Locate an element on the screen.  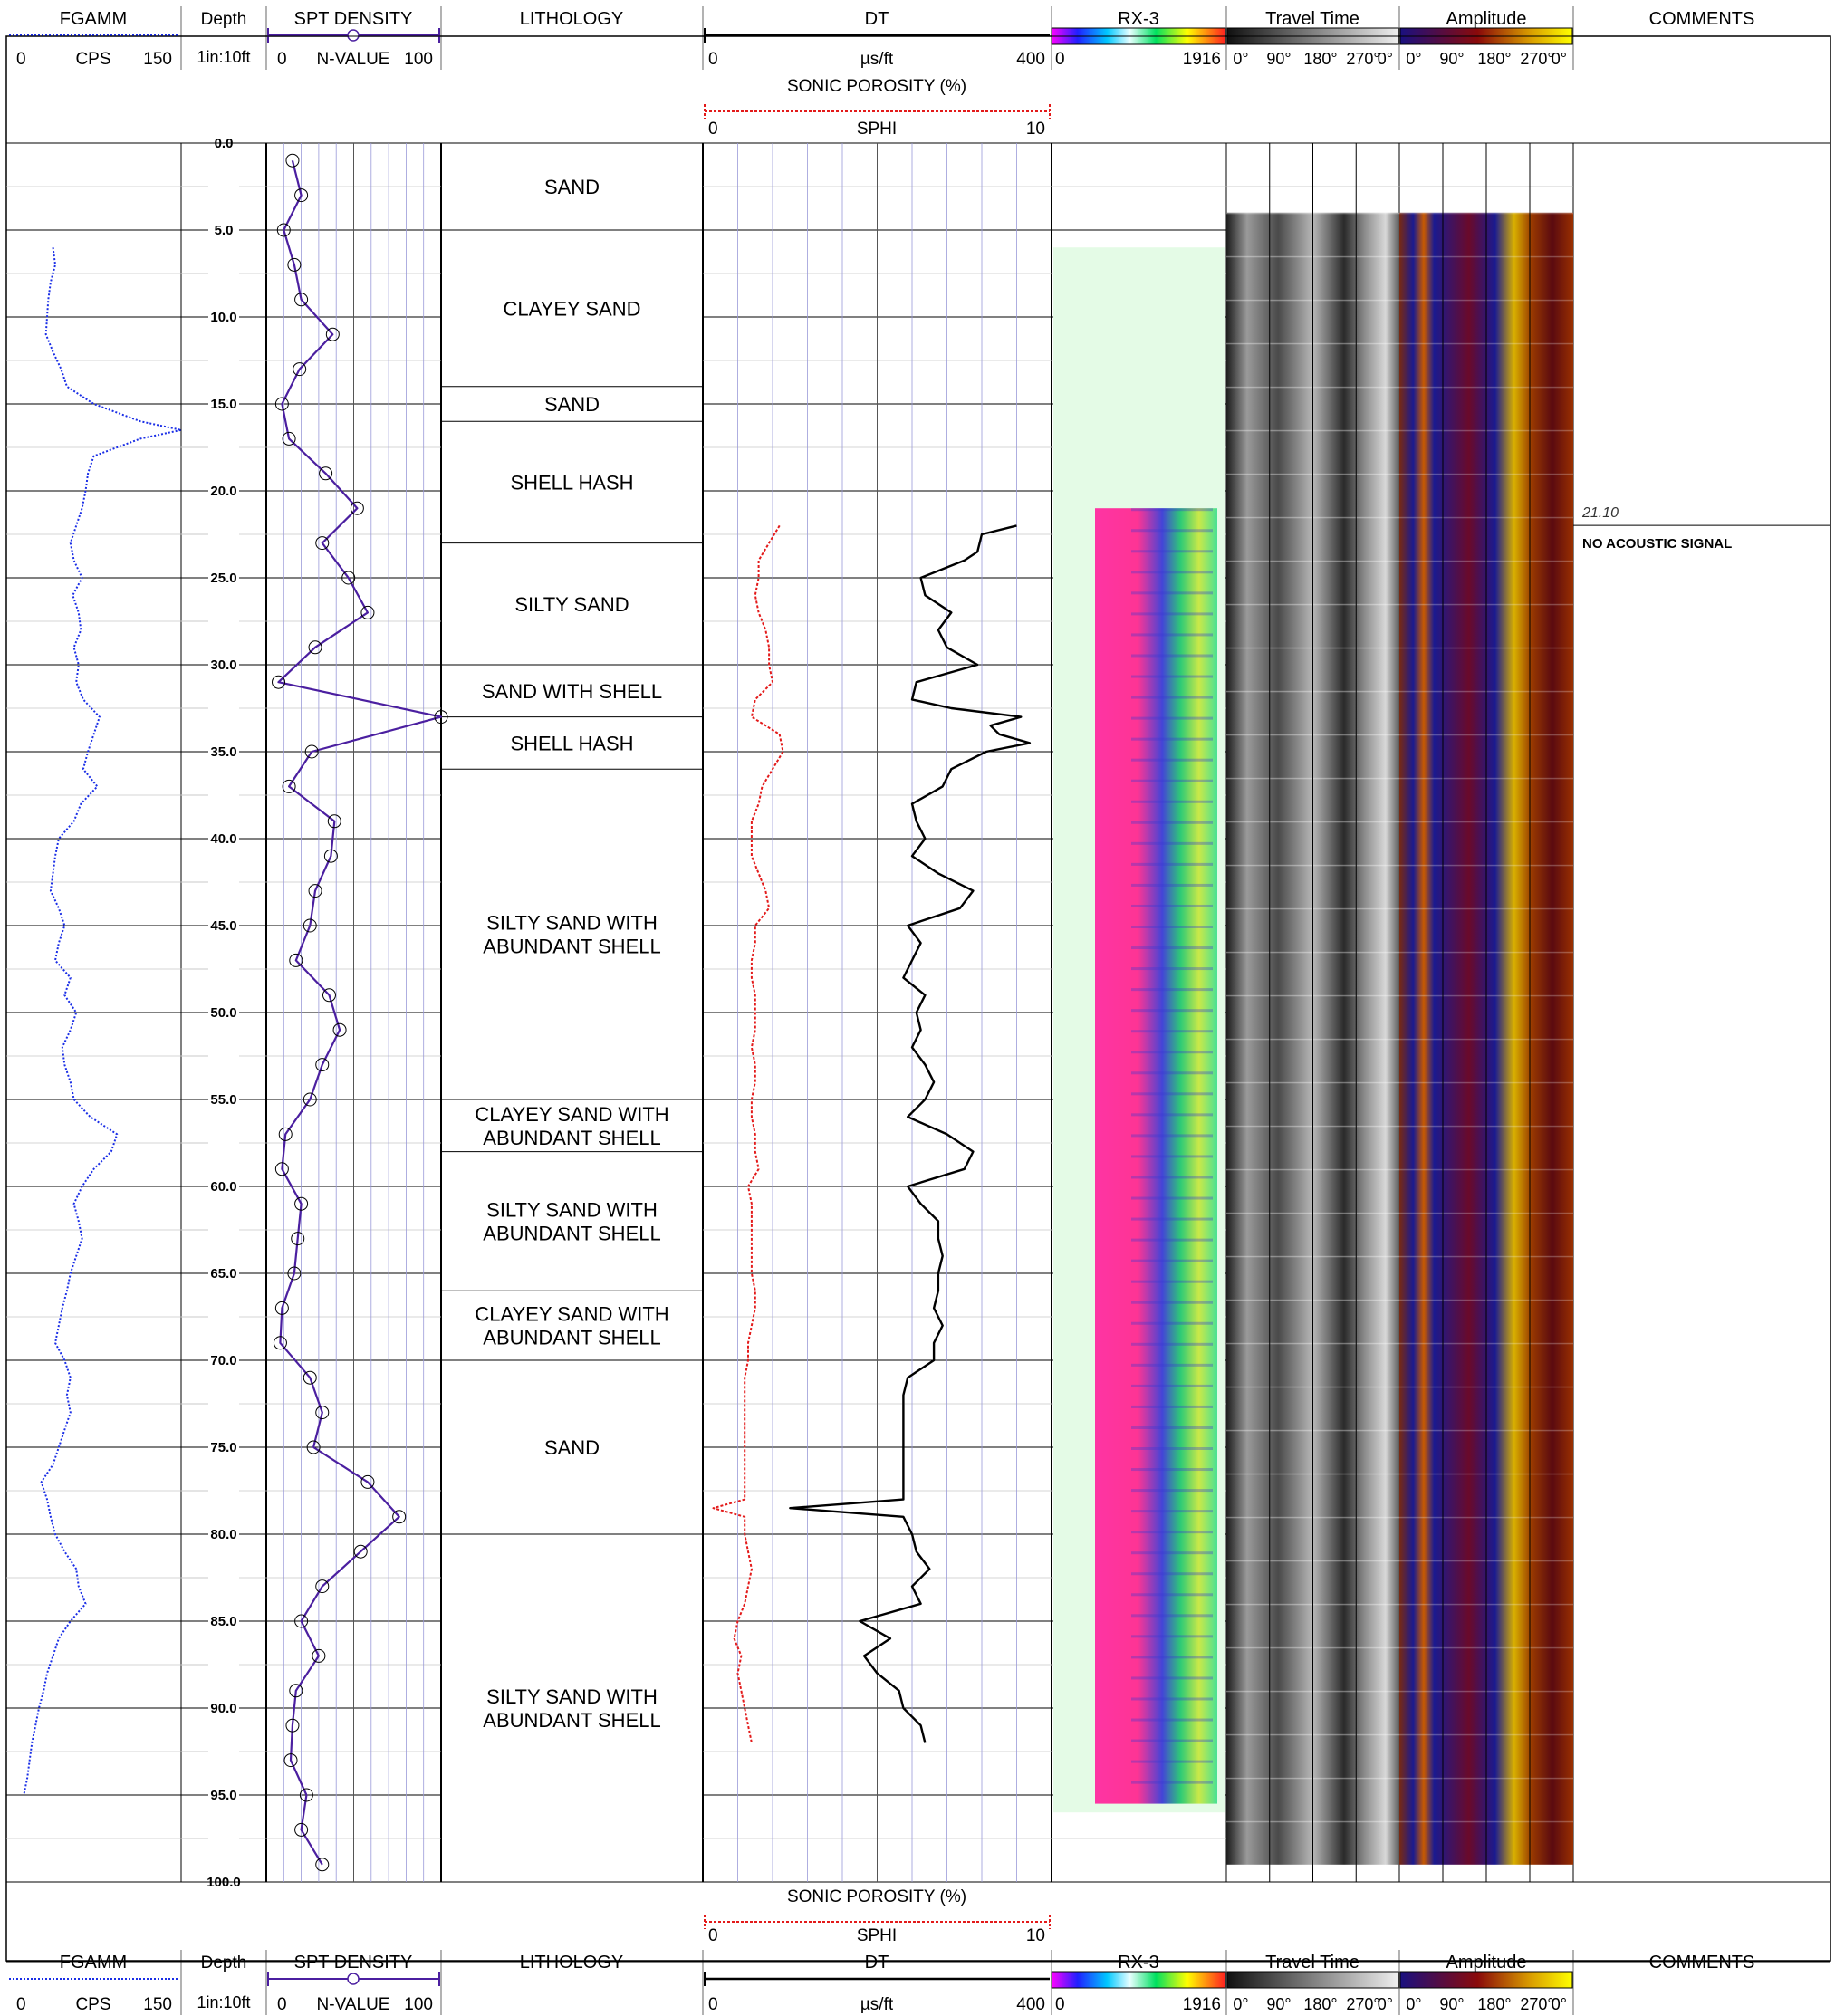
depth-tick-label: 5.0 is located at coordinates (225, 231).